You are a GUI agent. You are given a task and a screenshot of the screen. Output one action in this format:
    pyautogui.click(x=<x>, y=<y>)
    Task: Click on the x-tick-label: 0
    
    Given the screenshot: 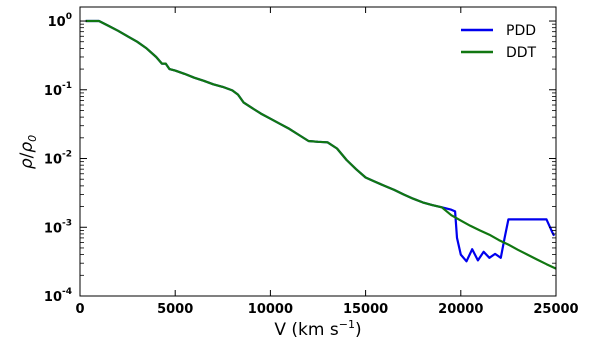 What is the action you would take?
    pyautogui.click(x=79, y=309)
    